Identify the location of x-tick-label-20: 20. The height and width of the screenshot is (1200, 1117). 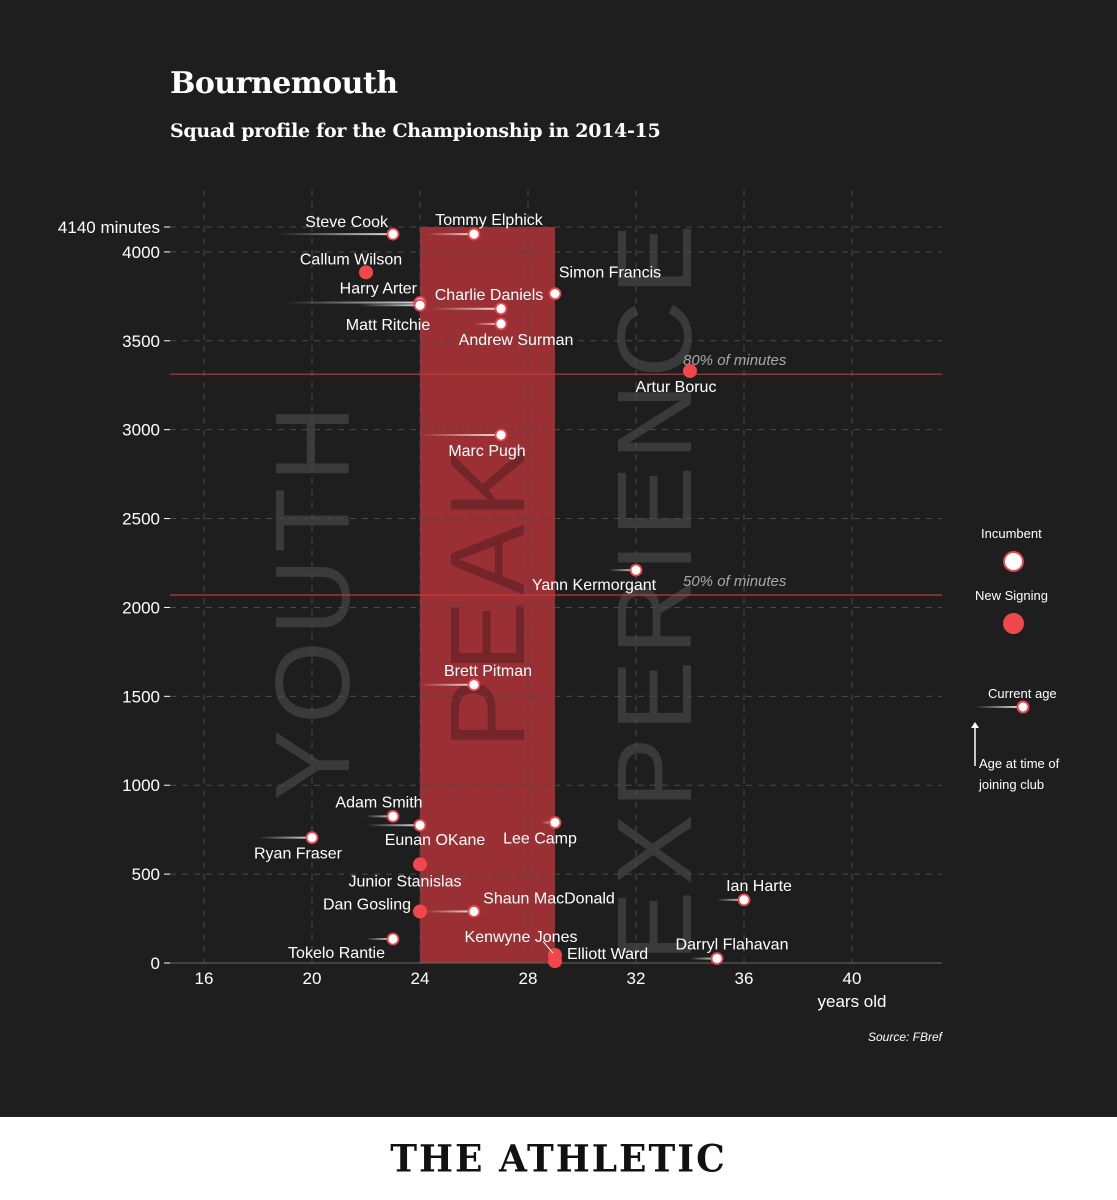
(312, 978).